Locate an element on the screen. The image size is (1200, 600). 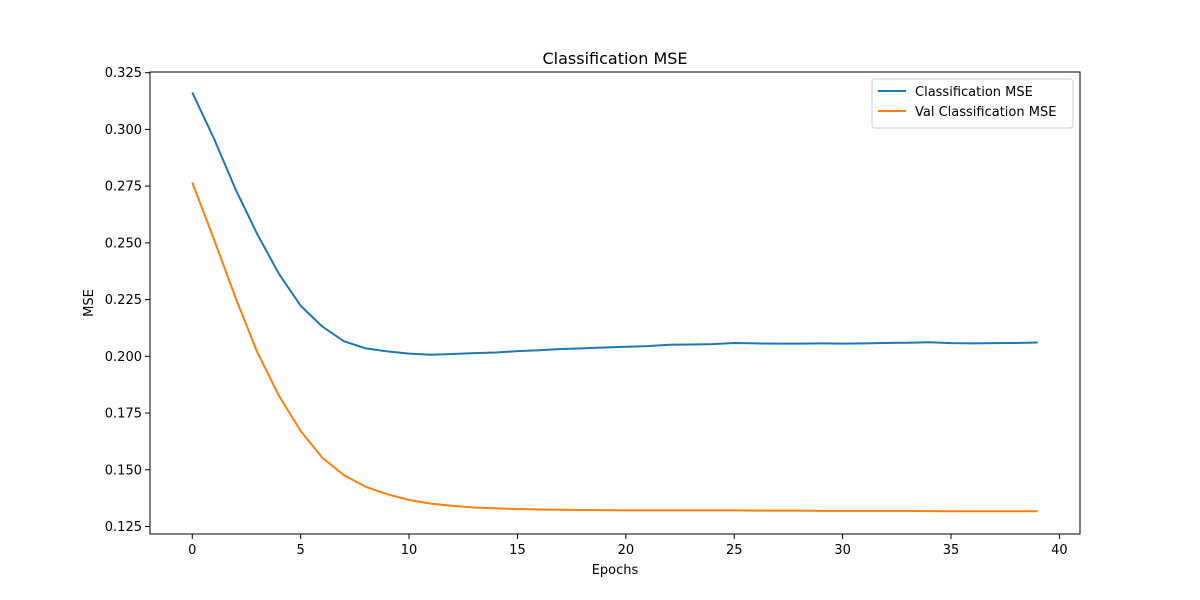
legend-box is located at coordinates (972, 103).